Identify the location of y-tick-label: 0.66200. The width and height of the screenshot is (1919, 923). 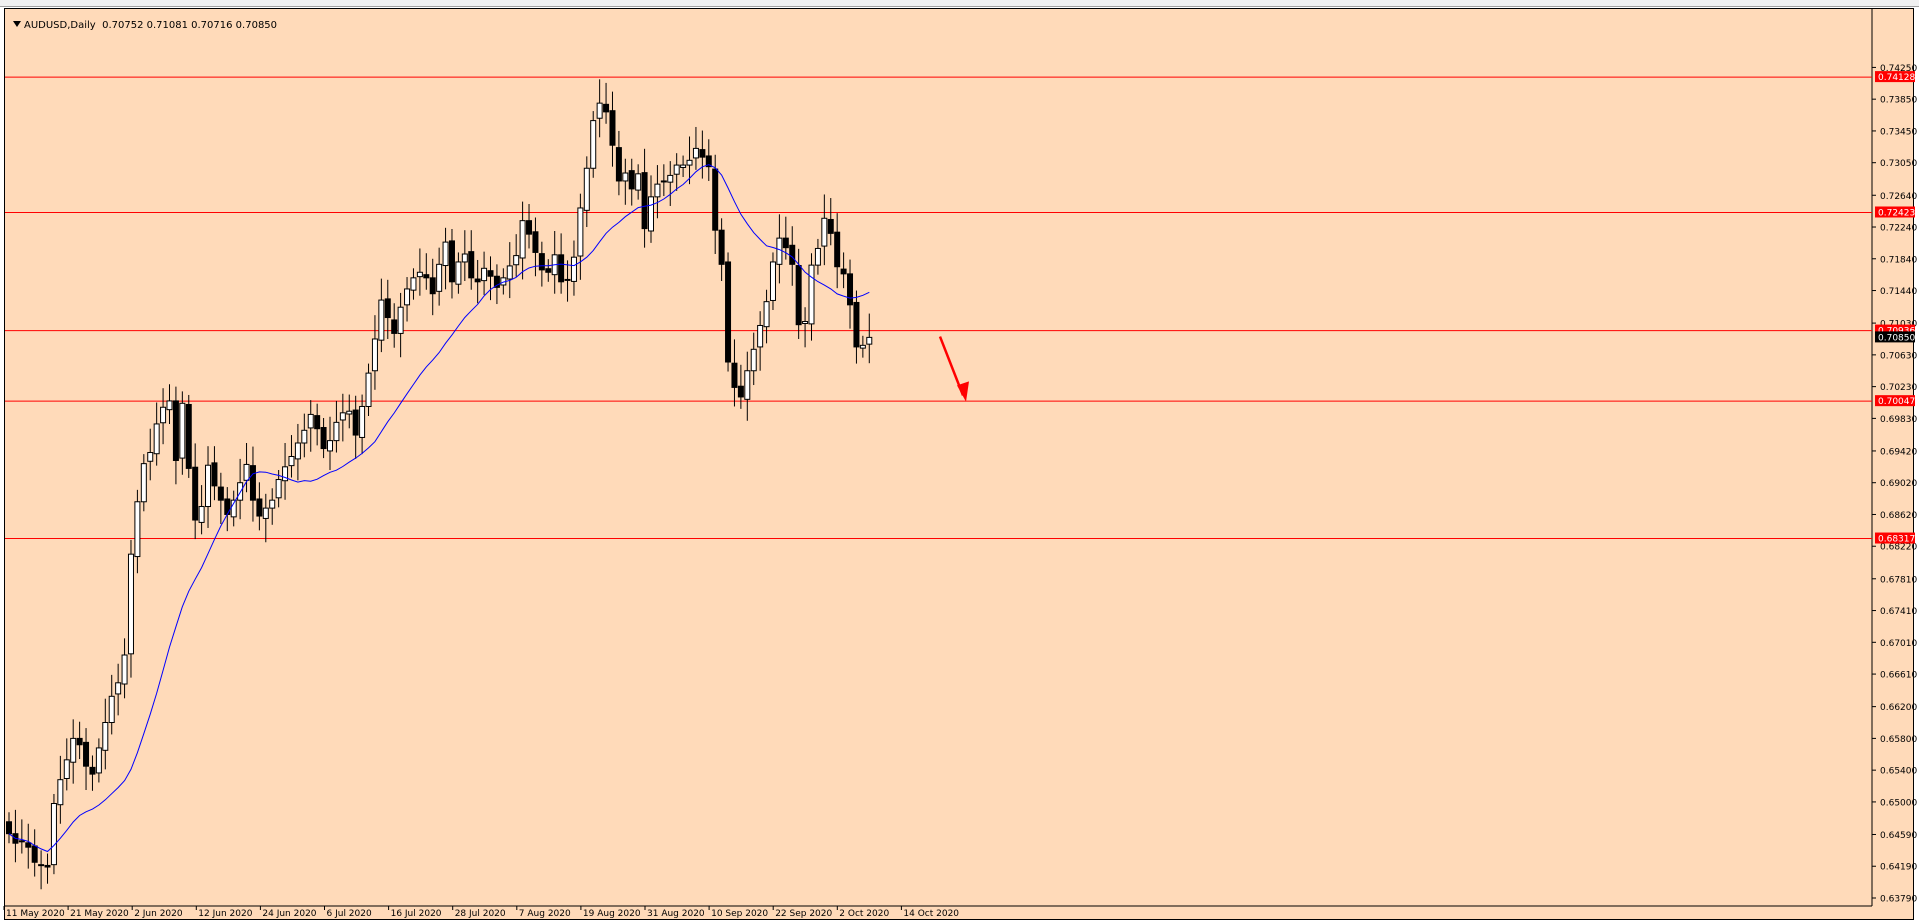
(1898, 708).